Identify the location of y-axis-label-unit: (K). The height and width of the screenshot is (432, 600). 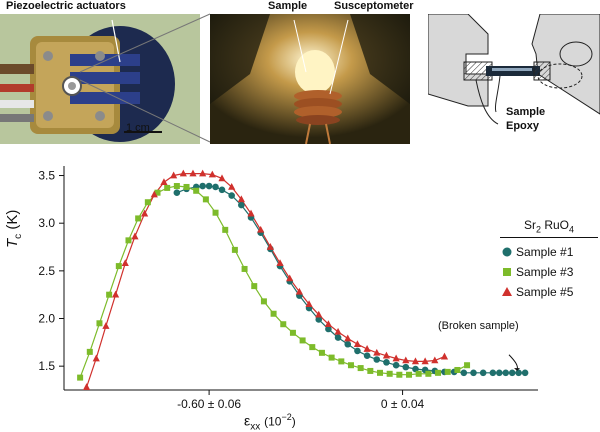
(12, 219).